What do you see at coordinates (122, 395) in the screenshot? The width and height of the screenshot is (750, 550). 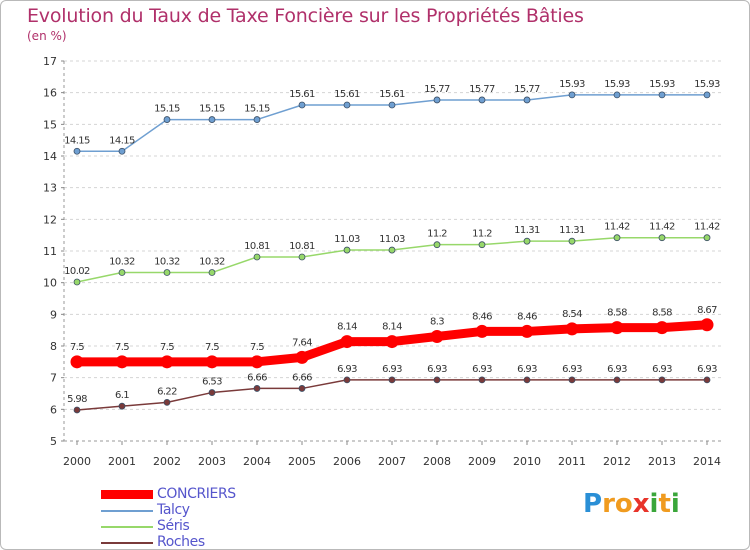 I see `data-label: 6.1` at bounding box center [122, 395].